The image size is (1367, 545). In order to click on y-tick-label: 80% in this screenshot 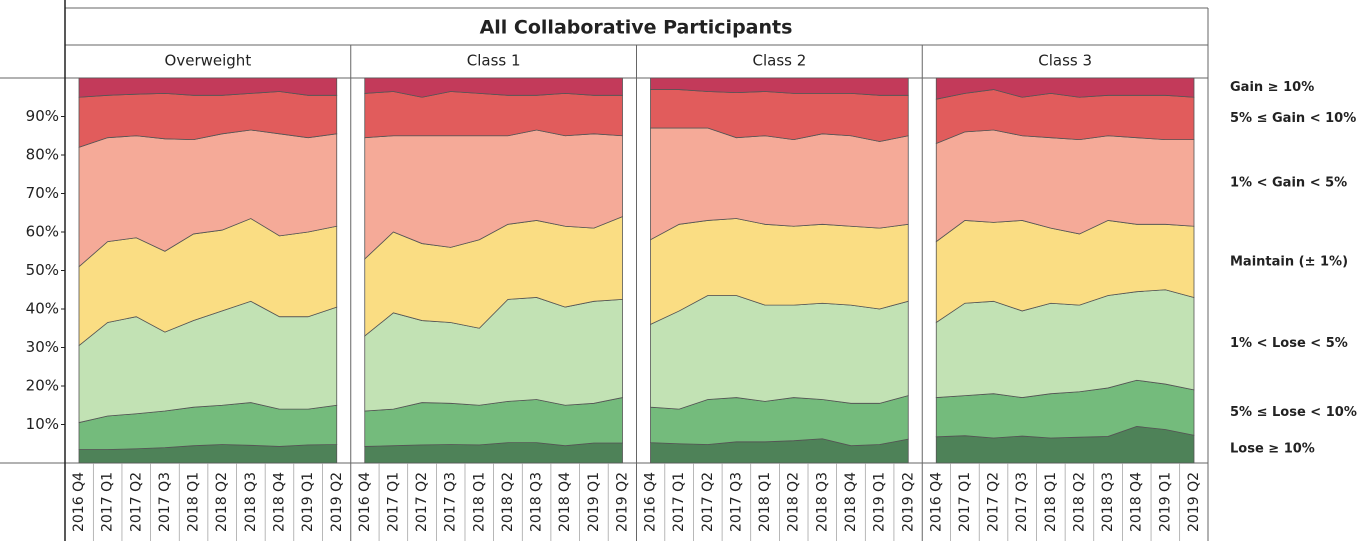, I will do `click(42, 155)`.